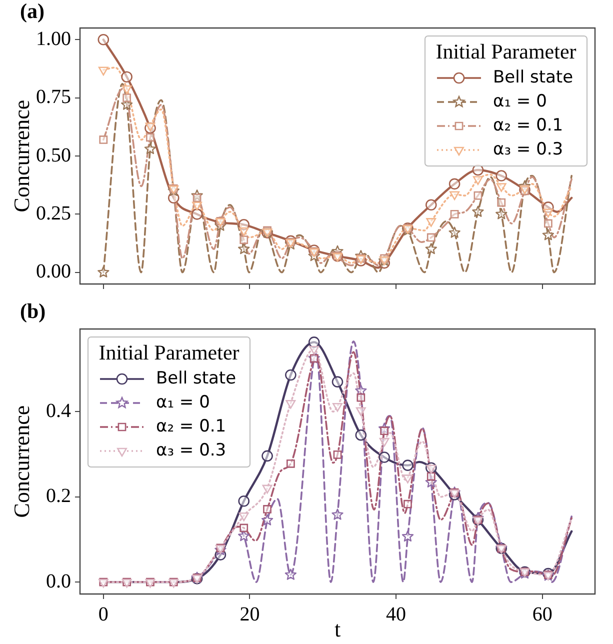 This screenshot has height=644, width=613. Describe the element at coordinates (396, 614) in the screenshot. I see `x-tick-label: 40` at that location.